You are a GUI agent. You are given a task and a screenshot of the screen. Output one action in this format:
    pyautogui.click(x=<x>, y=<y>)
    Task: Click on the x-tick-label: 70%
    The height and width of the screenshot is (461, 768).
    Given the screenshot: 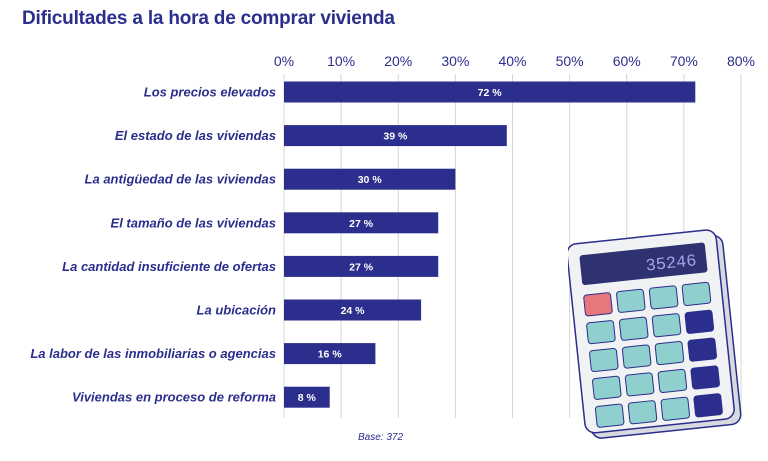 What is the action you would take?
    pyautogui.click(x=684, y=61)
    